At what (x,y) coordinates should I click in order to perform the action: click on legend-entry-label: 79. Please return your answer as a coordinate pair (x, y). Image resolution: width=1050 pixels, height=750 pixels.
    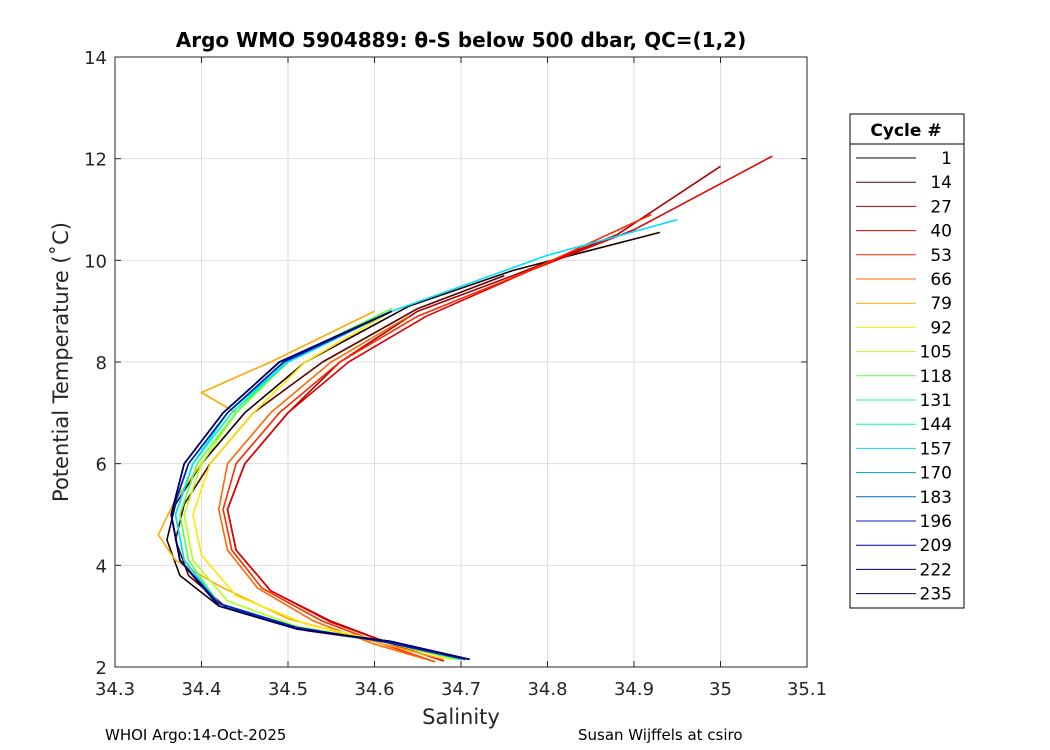
    Looking at the image, I should click on (941, 304).